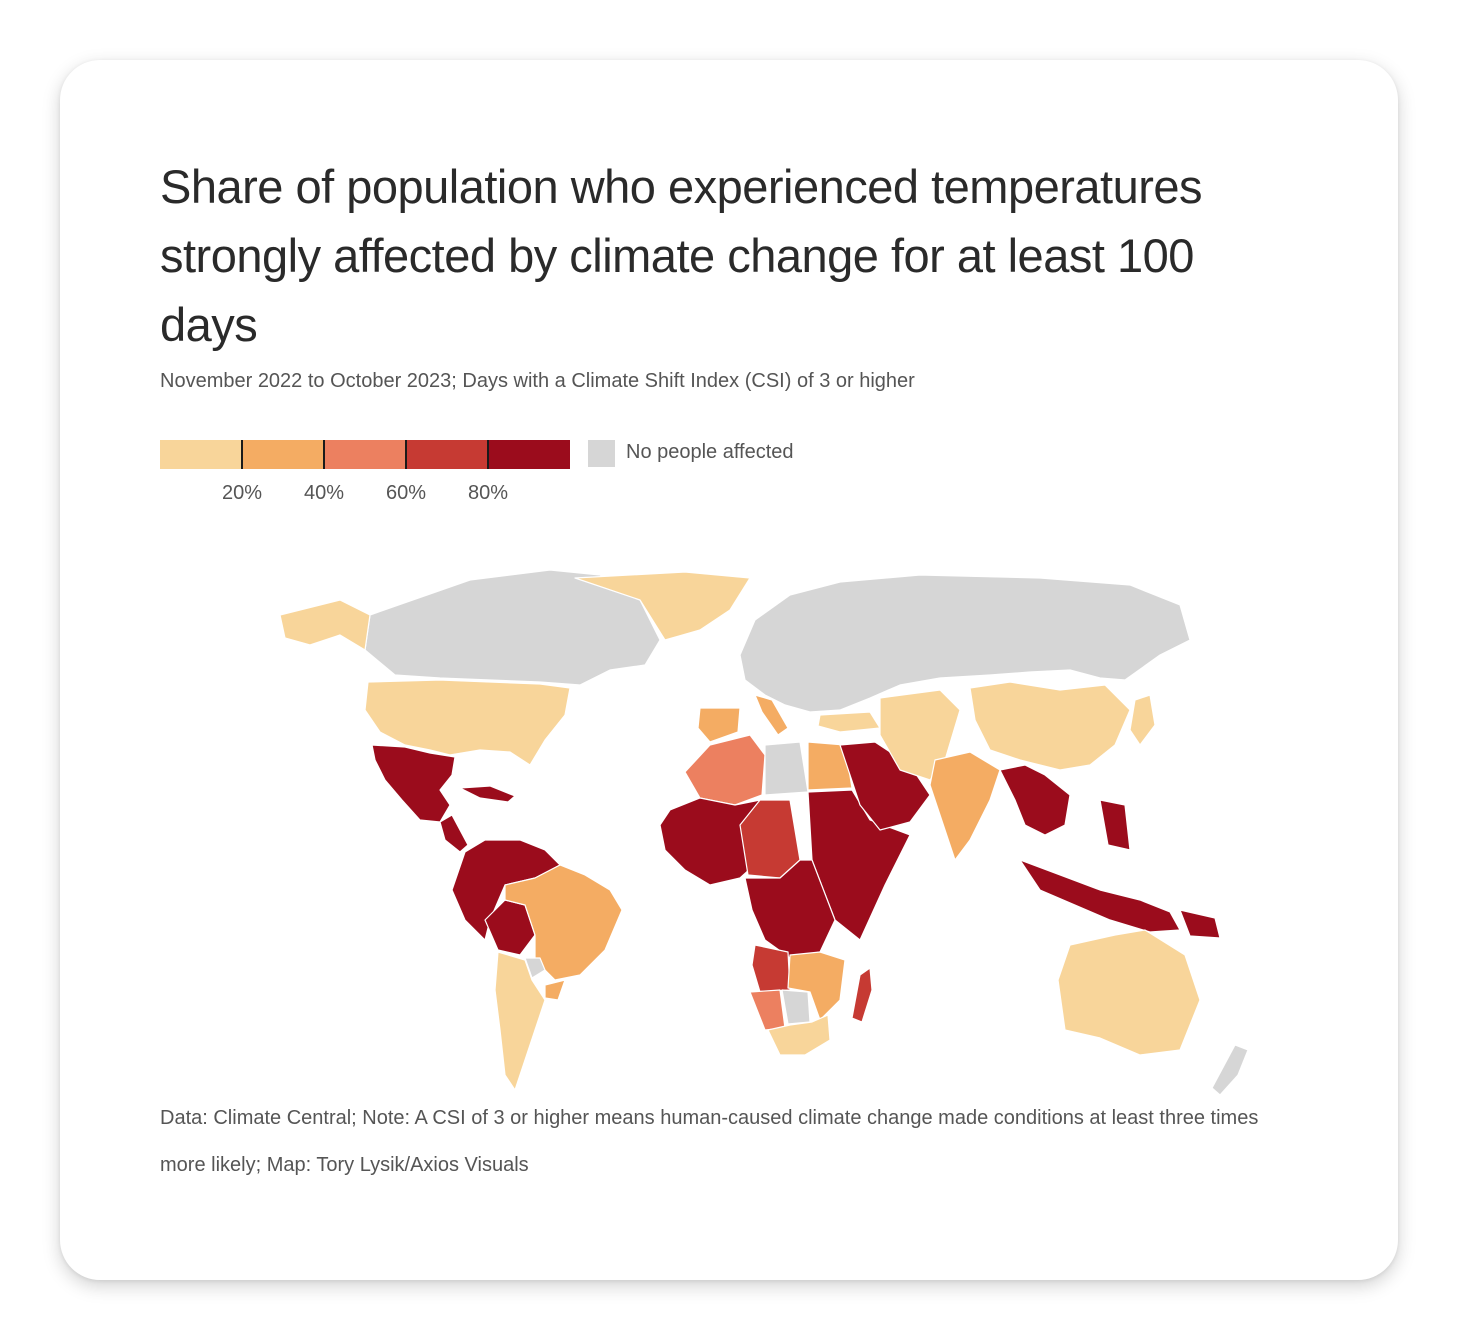  Describe the element at coordinates (487, 794) in the screenshot. I see `region-caribbean` at that location.